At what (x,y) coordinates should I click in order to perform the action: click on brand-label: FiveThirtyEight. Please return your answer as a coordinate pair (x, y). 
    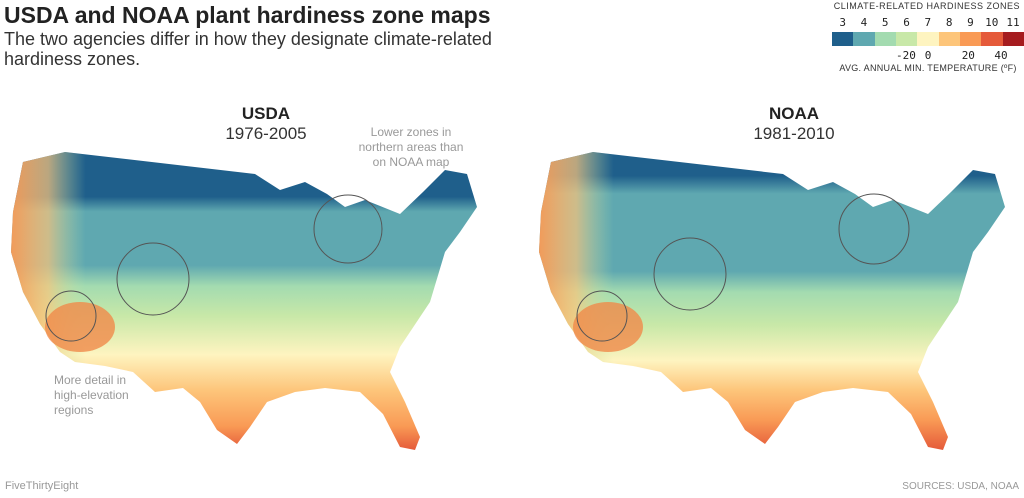
    Looking at the image, I should click on (42, 486).